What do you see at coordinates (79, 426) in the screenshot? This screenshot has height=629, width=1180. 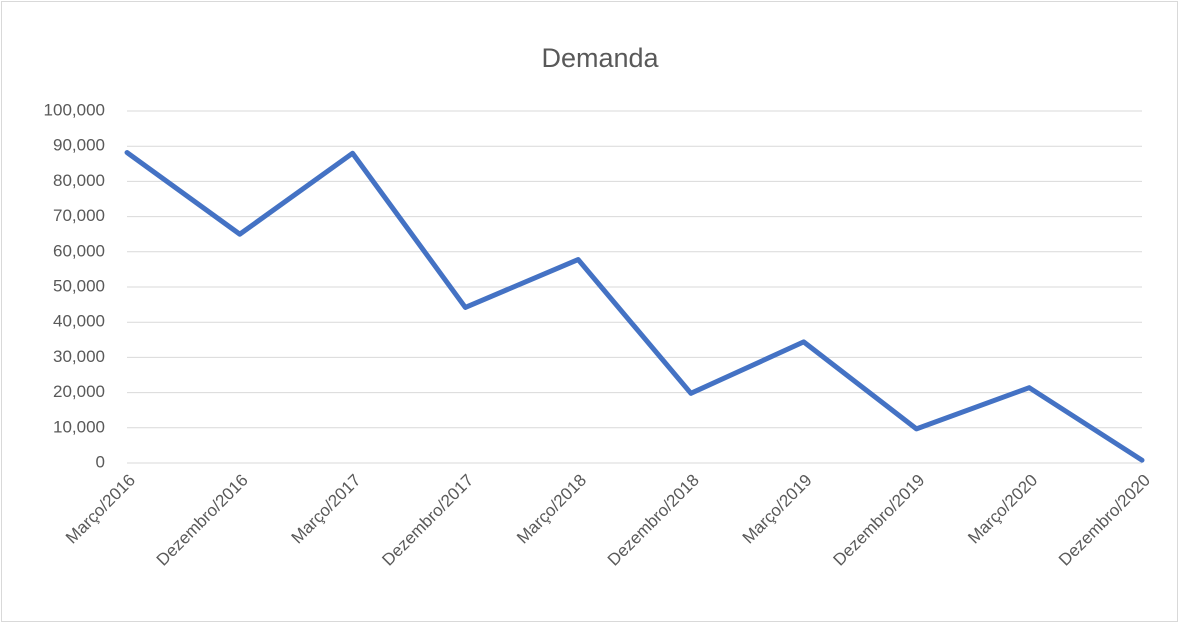 I see `y-tick-label: 10,000` at bounding box center [79, 426].